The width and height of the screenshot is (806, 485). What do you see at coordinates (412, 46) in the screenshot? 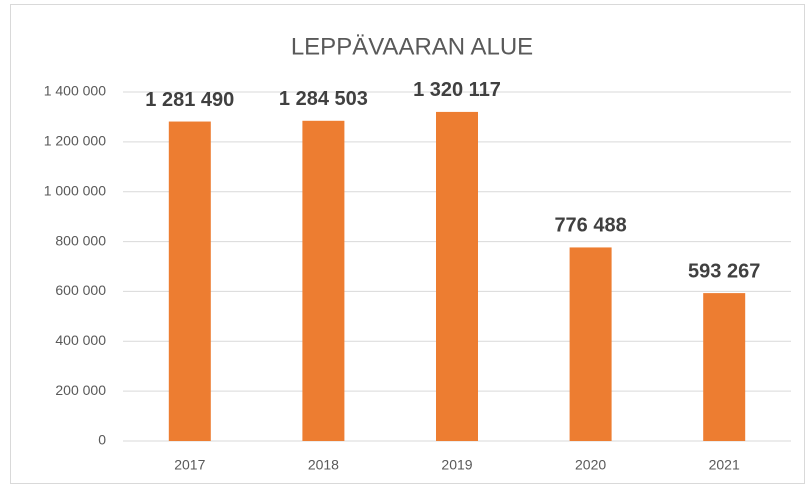
I see `chart-title: LEPPÄVAARAN ALUE` at bounding box center [412, 46].